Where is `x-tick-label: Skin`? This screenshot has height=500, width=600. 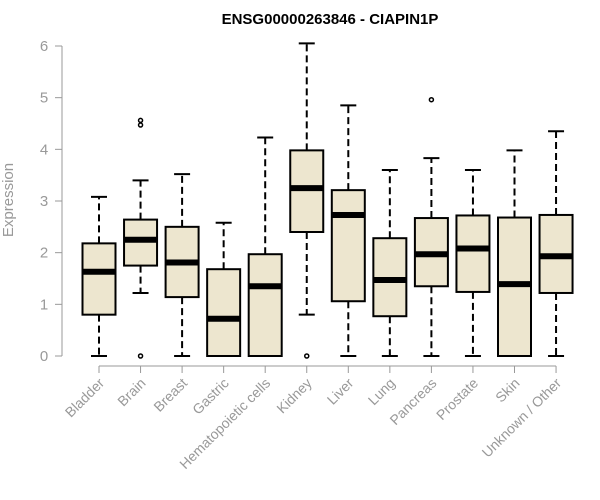
x-tick-label: Skin is located at coordinates (507, 390).